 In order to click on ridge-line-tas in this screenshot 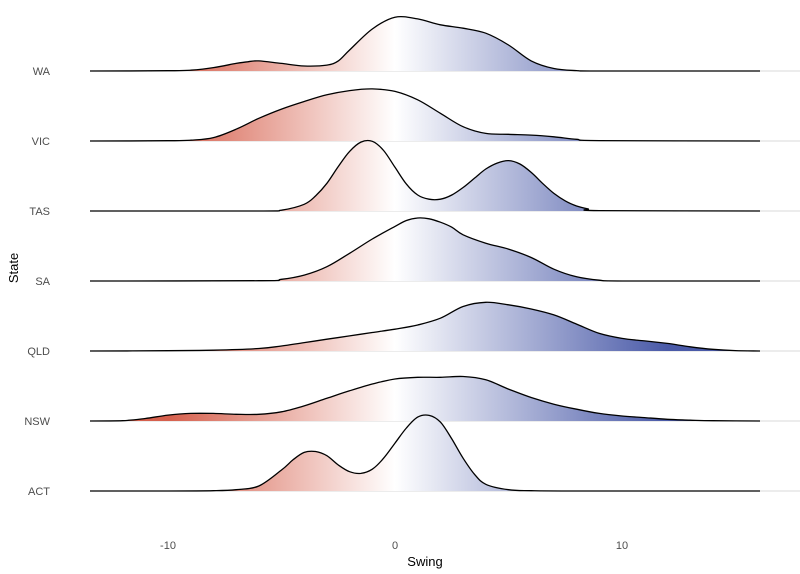, I will do `click(425, 175)`.